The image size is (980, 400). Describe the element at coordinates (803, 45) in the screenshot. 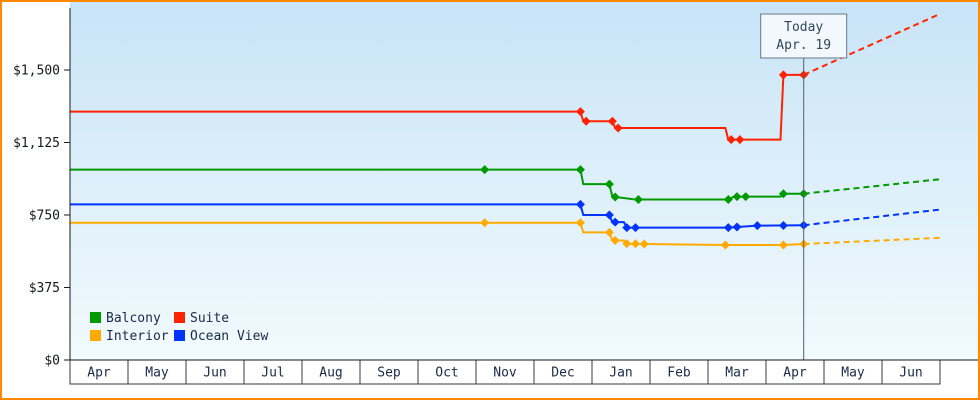

I see `today-label-line2: Apr. 19` at that location.